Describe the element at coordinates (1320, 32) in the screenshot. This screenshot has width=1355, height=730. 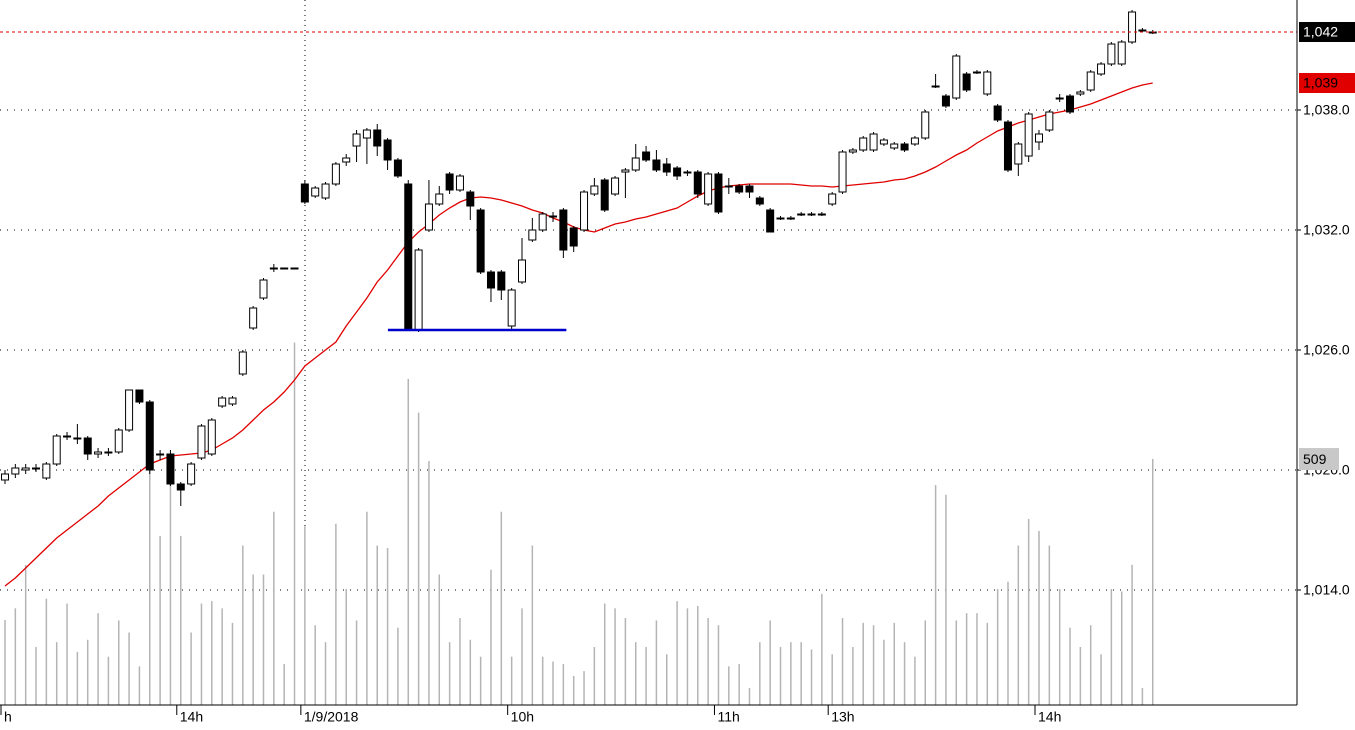
I see `last-price-label: 1,042` at that location.